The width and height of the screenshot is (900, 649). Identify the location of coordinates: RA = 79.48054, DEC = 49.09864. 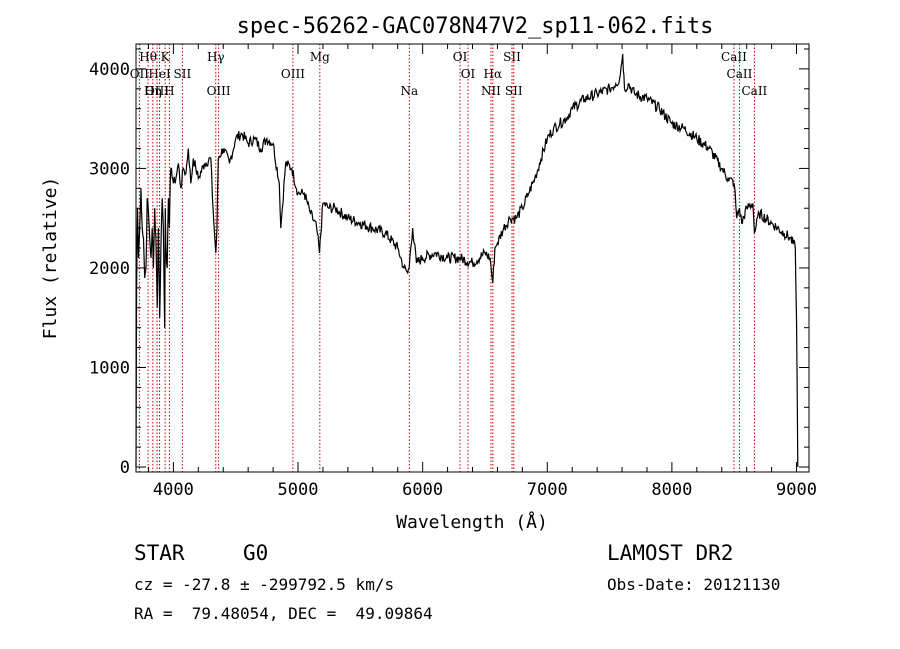
(283, 613).